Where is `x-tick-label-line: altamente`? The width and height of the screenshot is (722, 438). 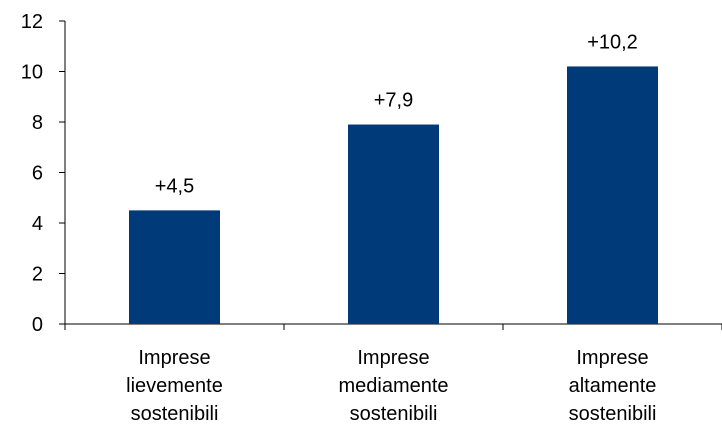
x-tick-label-line: altamente is located at coordinates (613, 386).